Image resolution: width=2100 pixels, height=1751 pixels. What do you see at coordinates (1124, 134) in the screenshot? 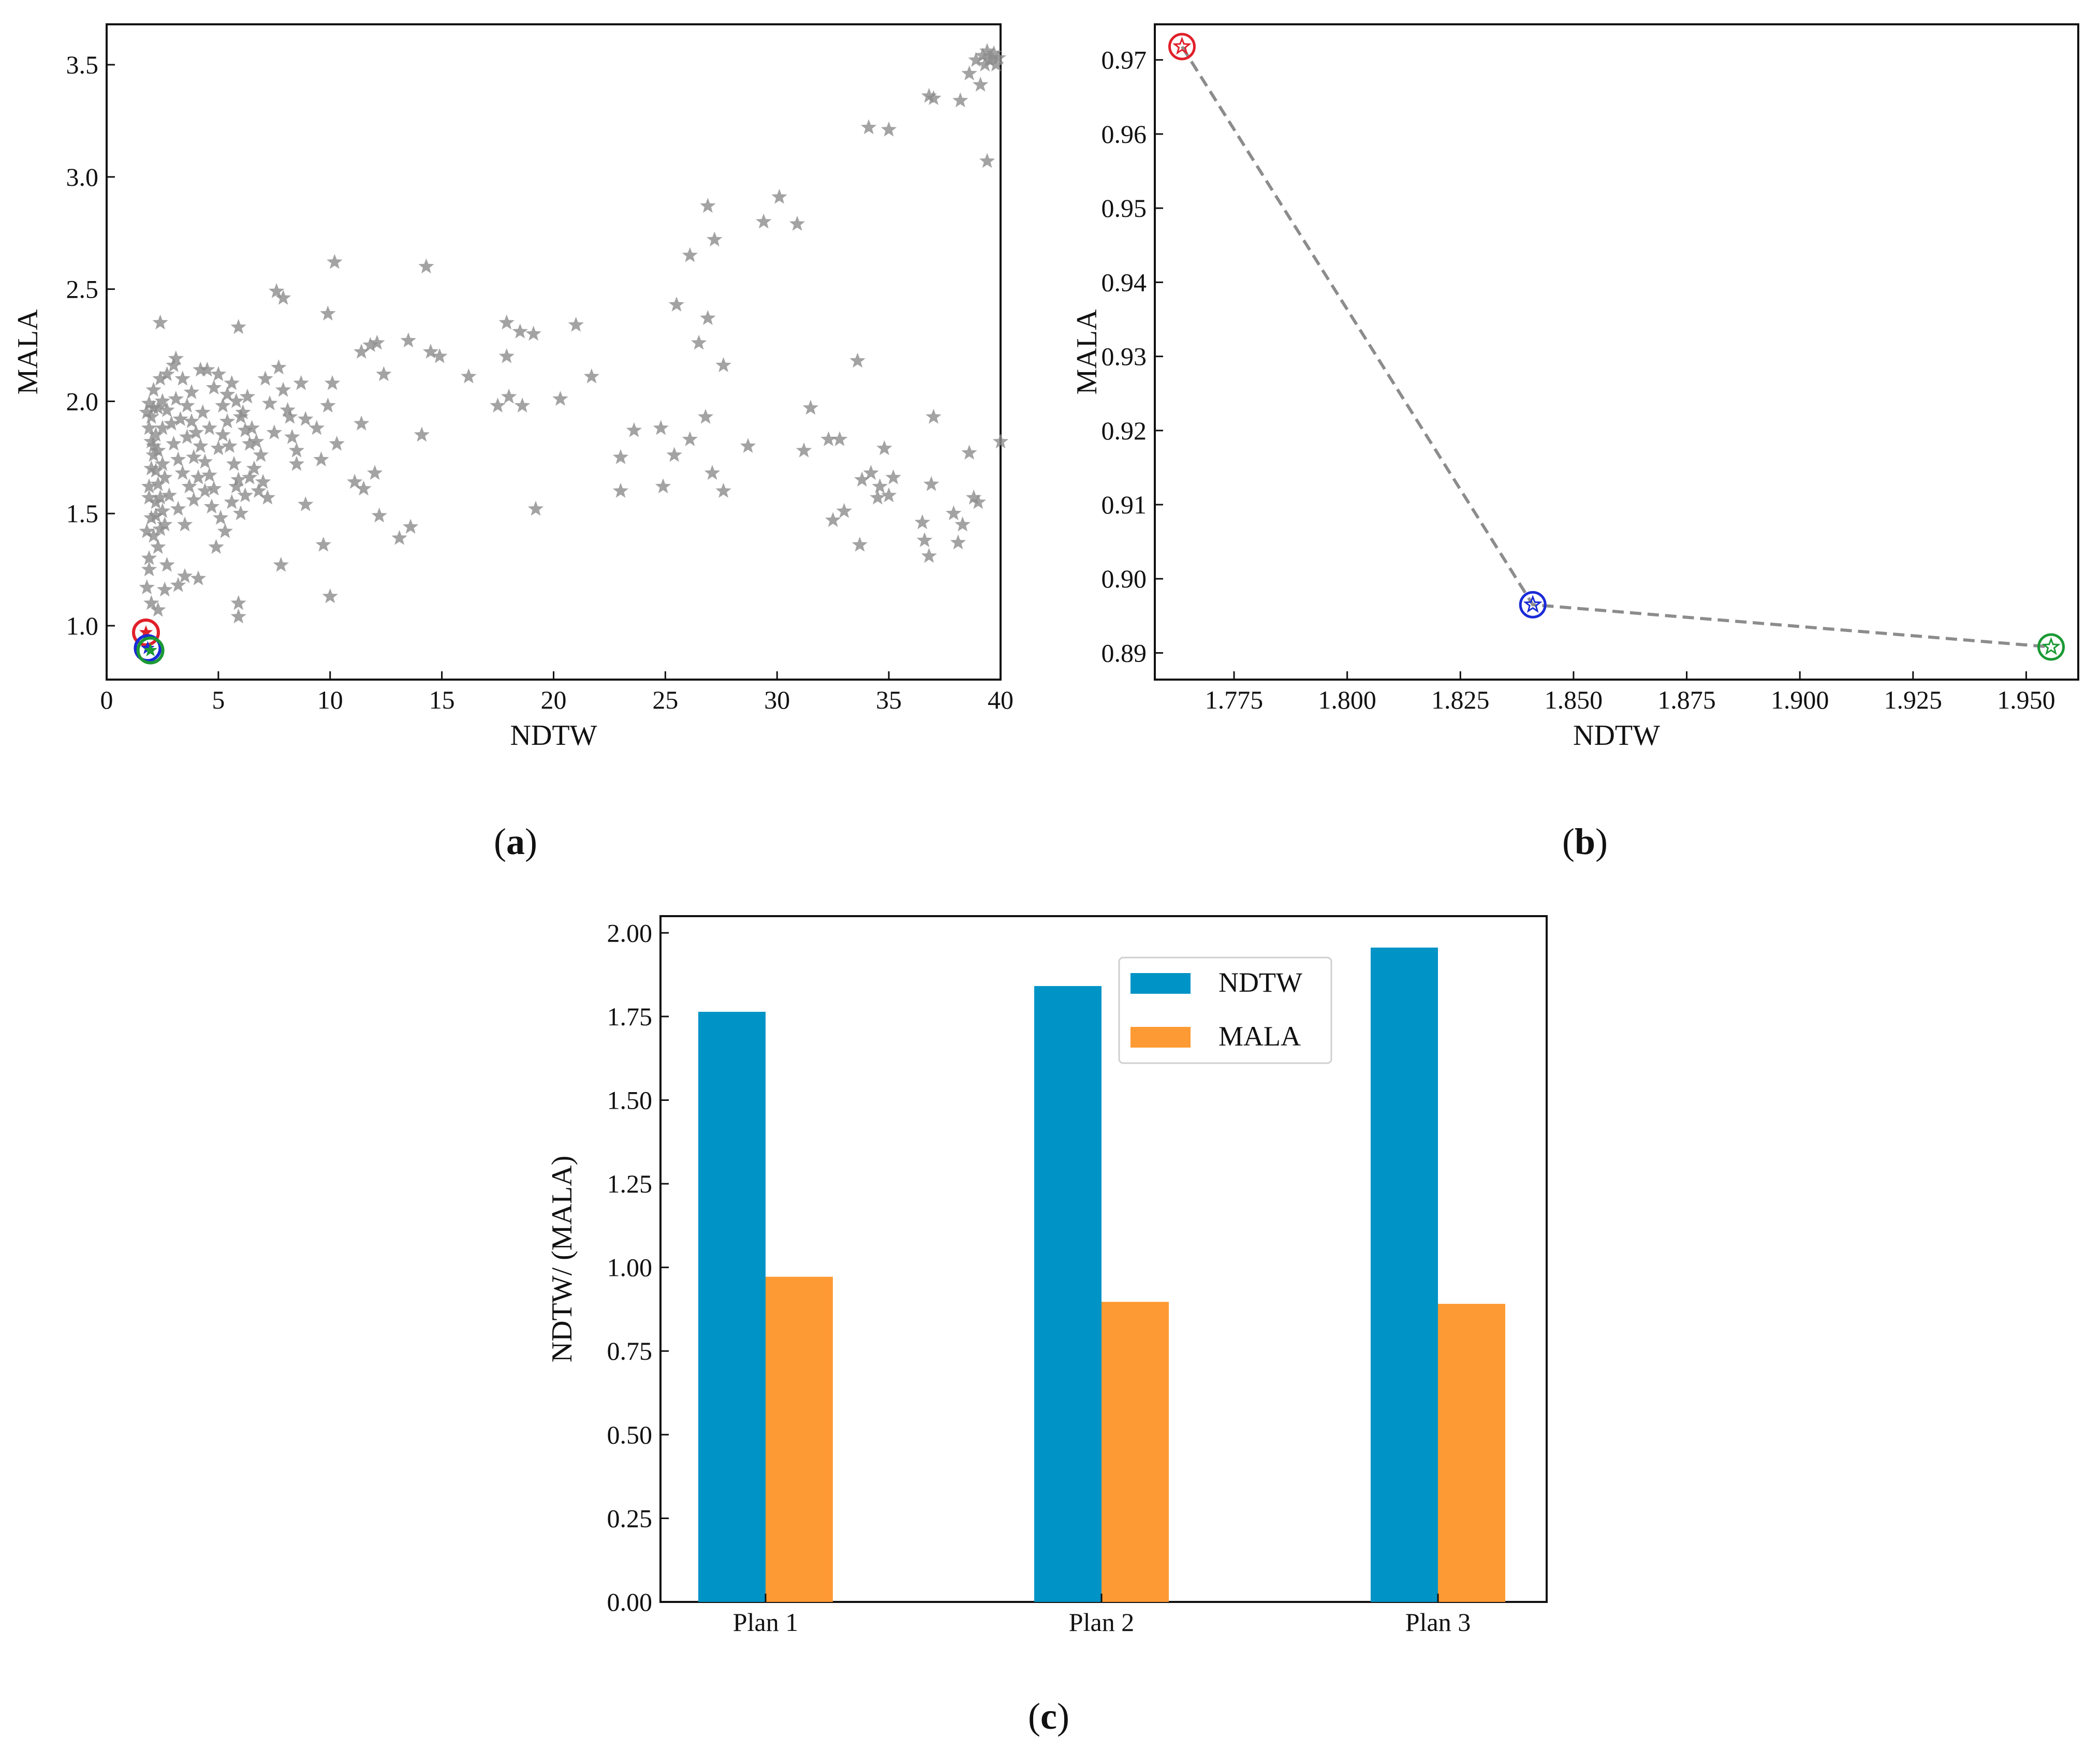
I see `y-tick-label: 0.96` at bounding box center [1124, 134].